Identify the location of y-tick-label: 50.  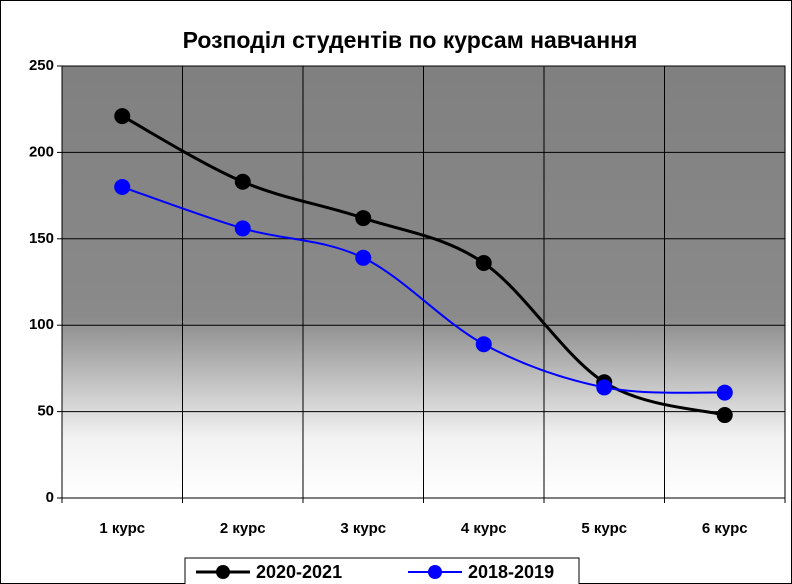
(45, 411).